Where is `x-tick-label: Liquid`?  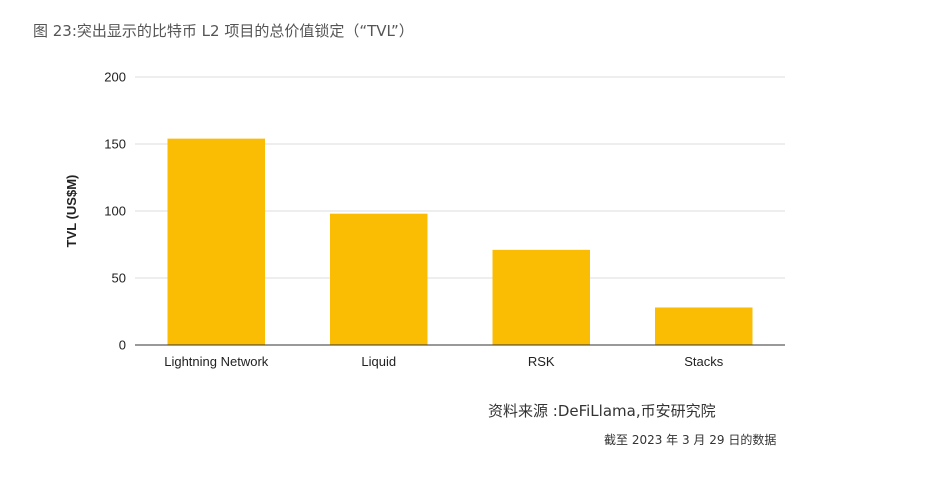
x-tick-label: Liquid is located at coordinates (378, 361).